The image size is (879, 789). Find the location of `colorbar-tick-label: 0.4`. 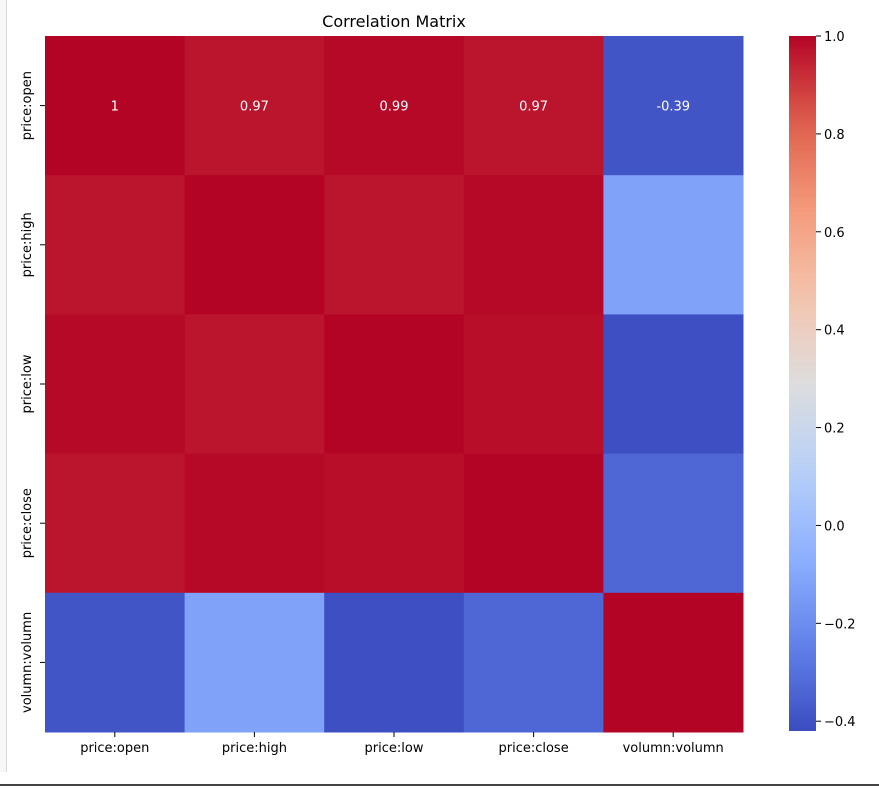

colorbar-tick-label: 0.4 is located at coordinates (834, 331).